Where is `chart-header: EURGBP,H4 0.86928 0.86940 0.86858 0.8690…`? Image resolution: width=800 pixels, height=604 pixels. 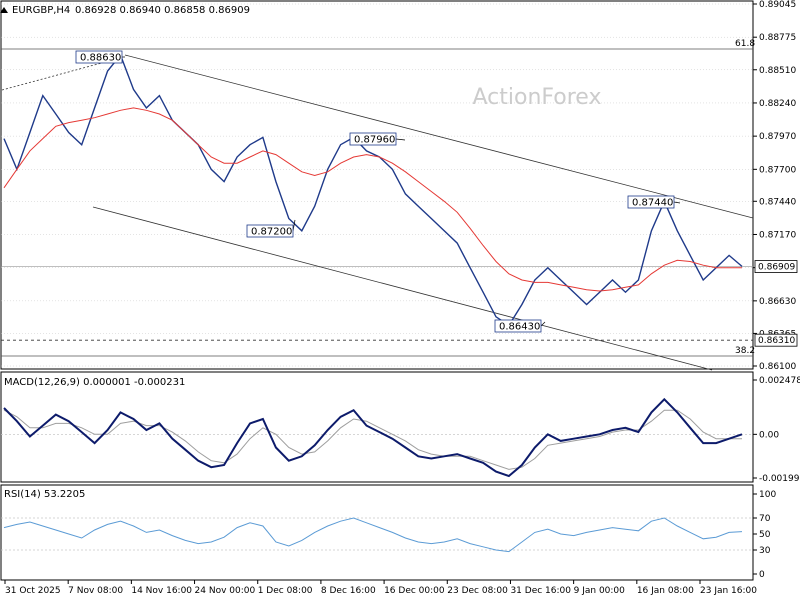
chart-header: EURGBP,H4 0.86928 0.86940 0.86858 0.8690… is located at coordinates (125, 10).